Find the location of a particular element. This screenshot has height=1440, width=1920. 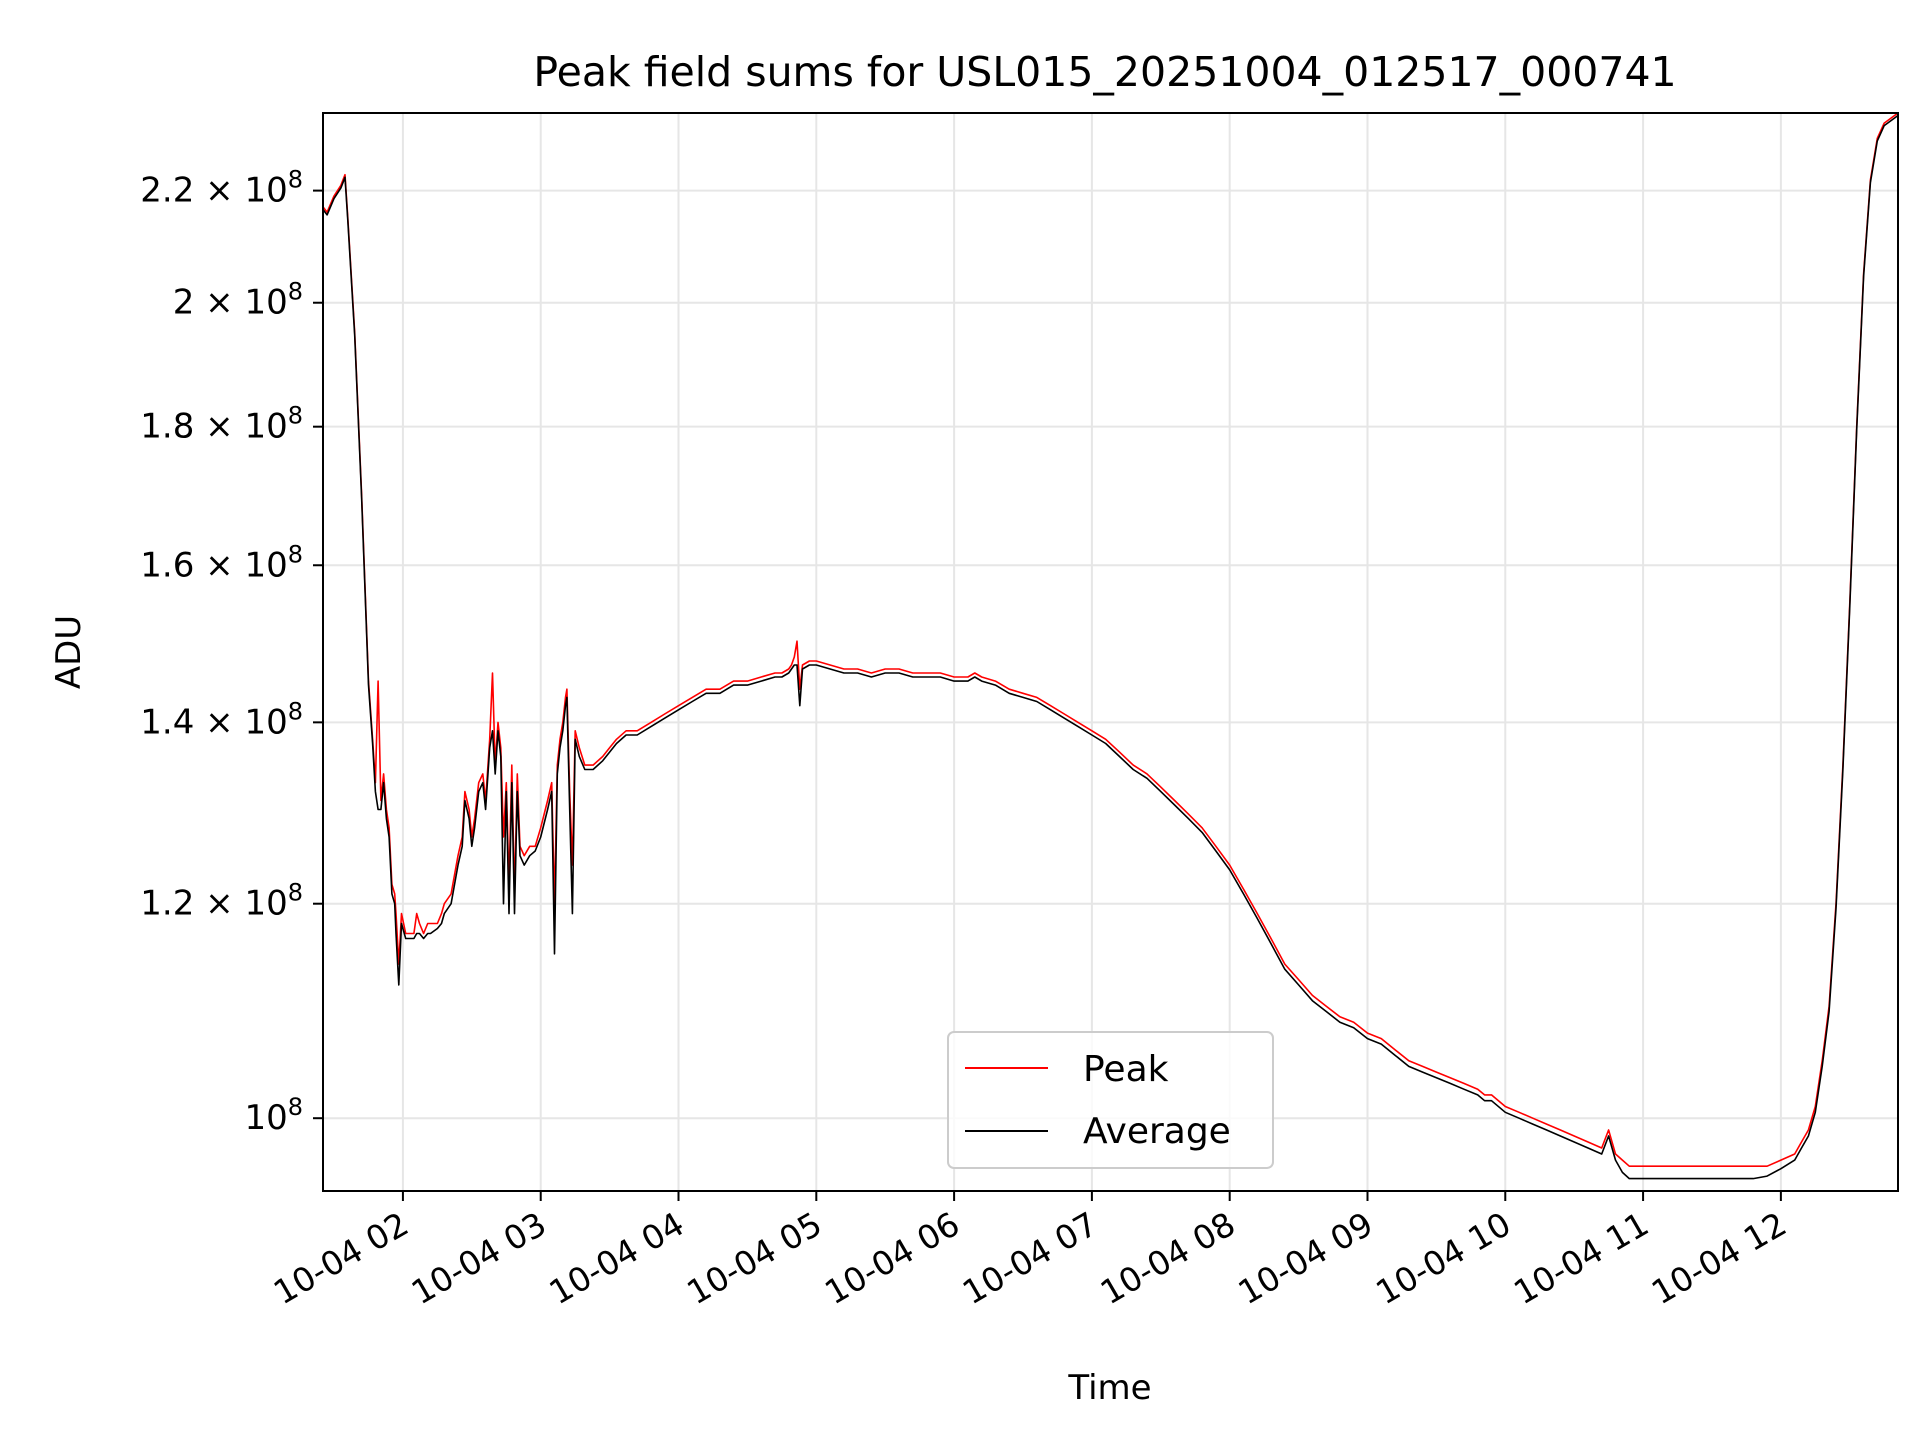

y-tick-label: 2.2 × 108 is located at coordinates (221, 188).